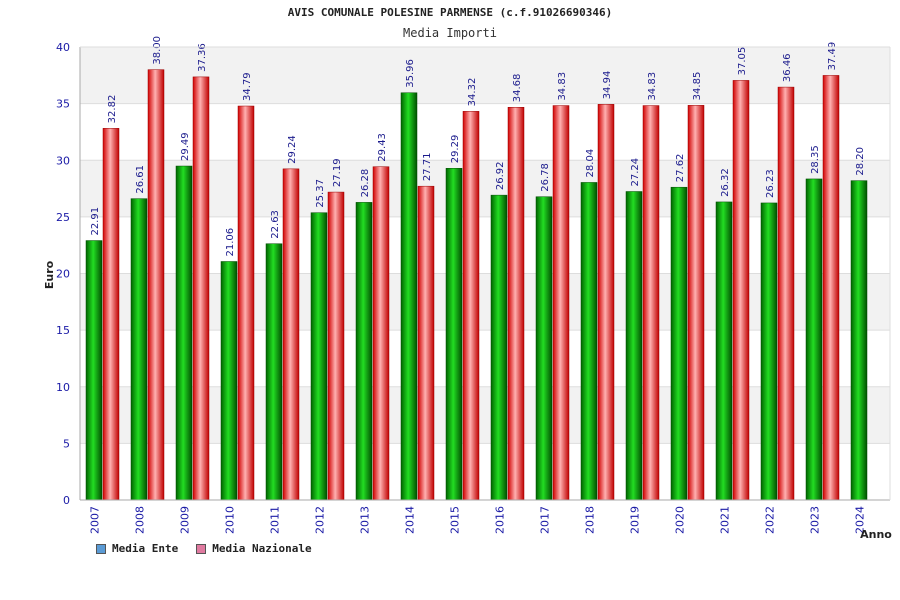 The height and width of the screenshot is (600, 900). I want to click on bar-media-ente-2023, so click(814, 339).